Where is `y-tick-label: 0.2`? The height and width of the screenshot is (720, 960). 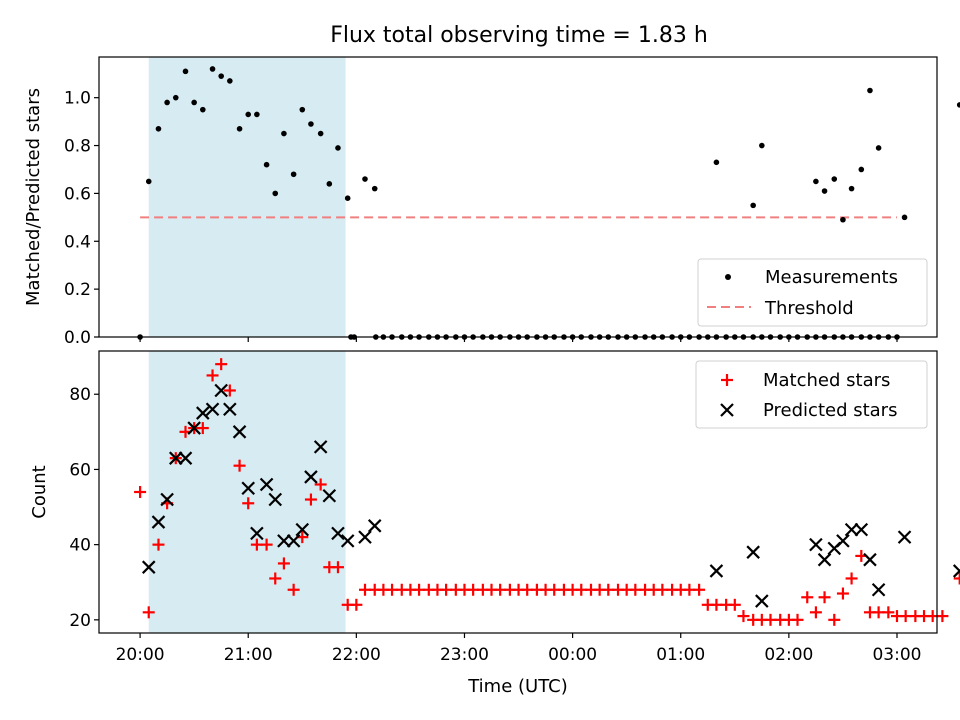
y-tick-label: 0.2 is located at coordinates (77, 290).